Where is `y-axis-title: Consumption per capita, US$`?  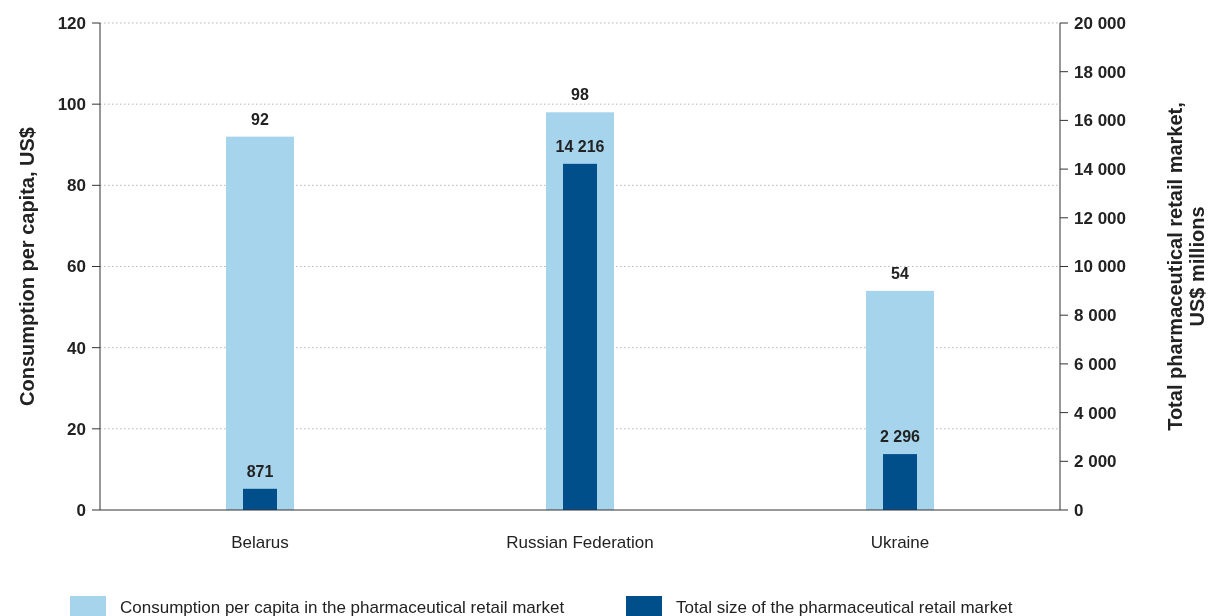 y-axis-title: Consumption per capita, US$ is located at coordinates (27, 266).